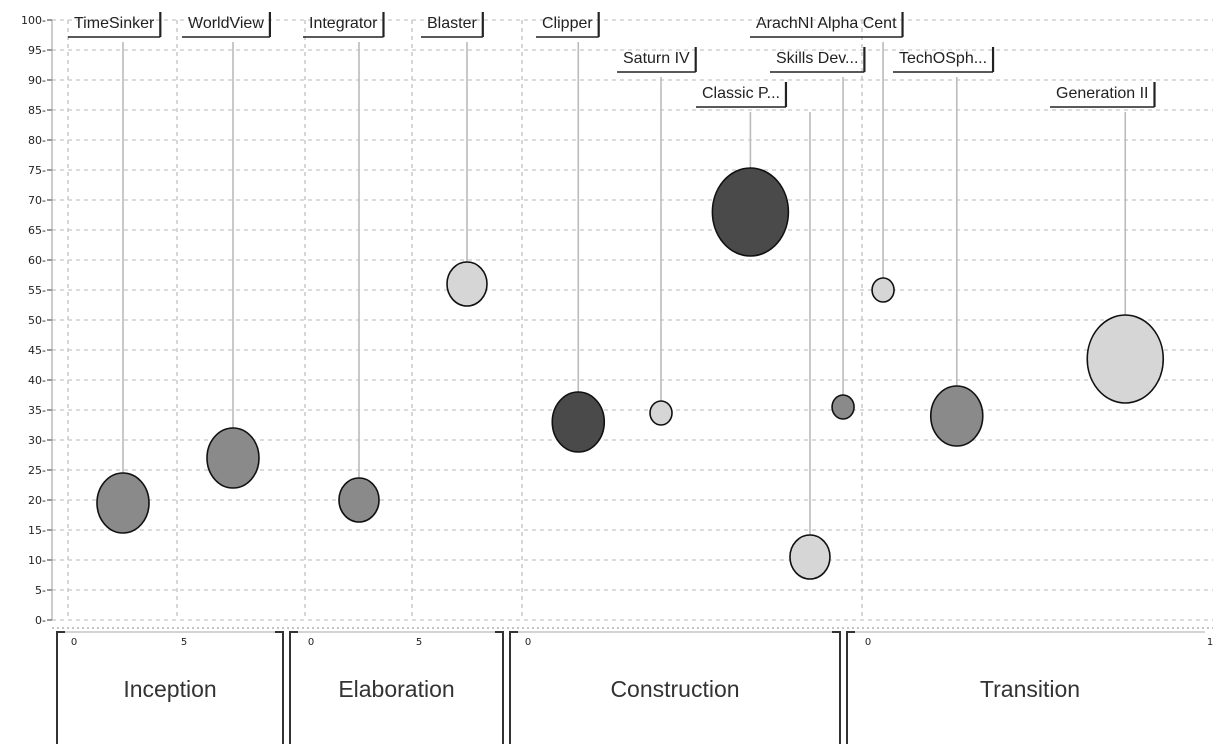 The width and height of the screenshot is (1213, 744). I want to click on bubble-label-text: TimeSinker, so click(114, 23).